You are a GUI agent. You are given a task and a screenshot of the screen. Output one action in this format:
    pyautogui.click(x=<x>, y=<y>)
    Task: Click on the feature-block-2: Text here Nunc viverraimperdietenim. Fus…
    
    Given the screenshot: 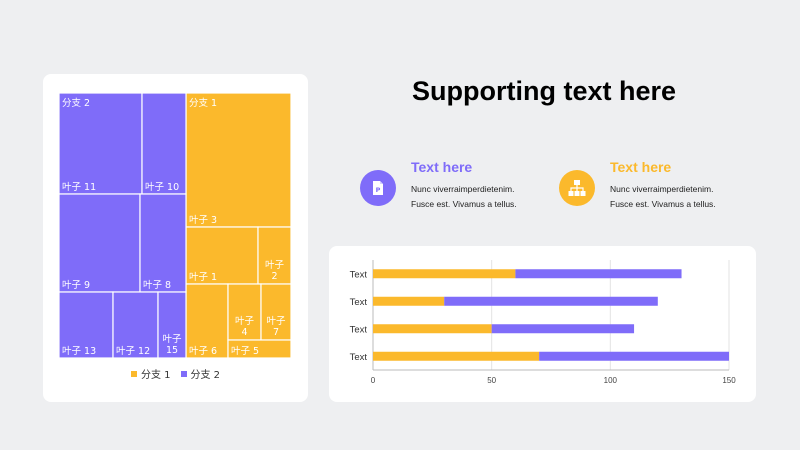 What is the action you would take?
    pyautogui.click(x=654, y=188)
    